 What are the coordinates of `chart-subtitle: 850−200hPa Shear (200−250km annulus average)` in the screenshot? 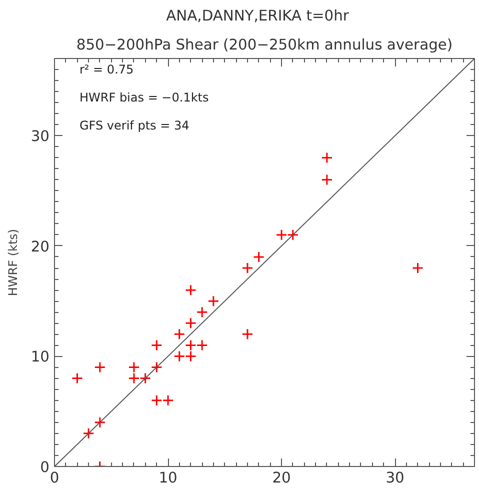 It's located at (264, 45).